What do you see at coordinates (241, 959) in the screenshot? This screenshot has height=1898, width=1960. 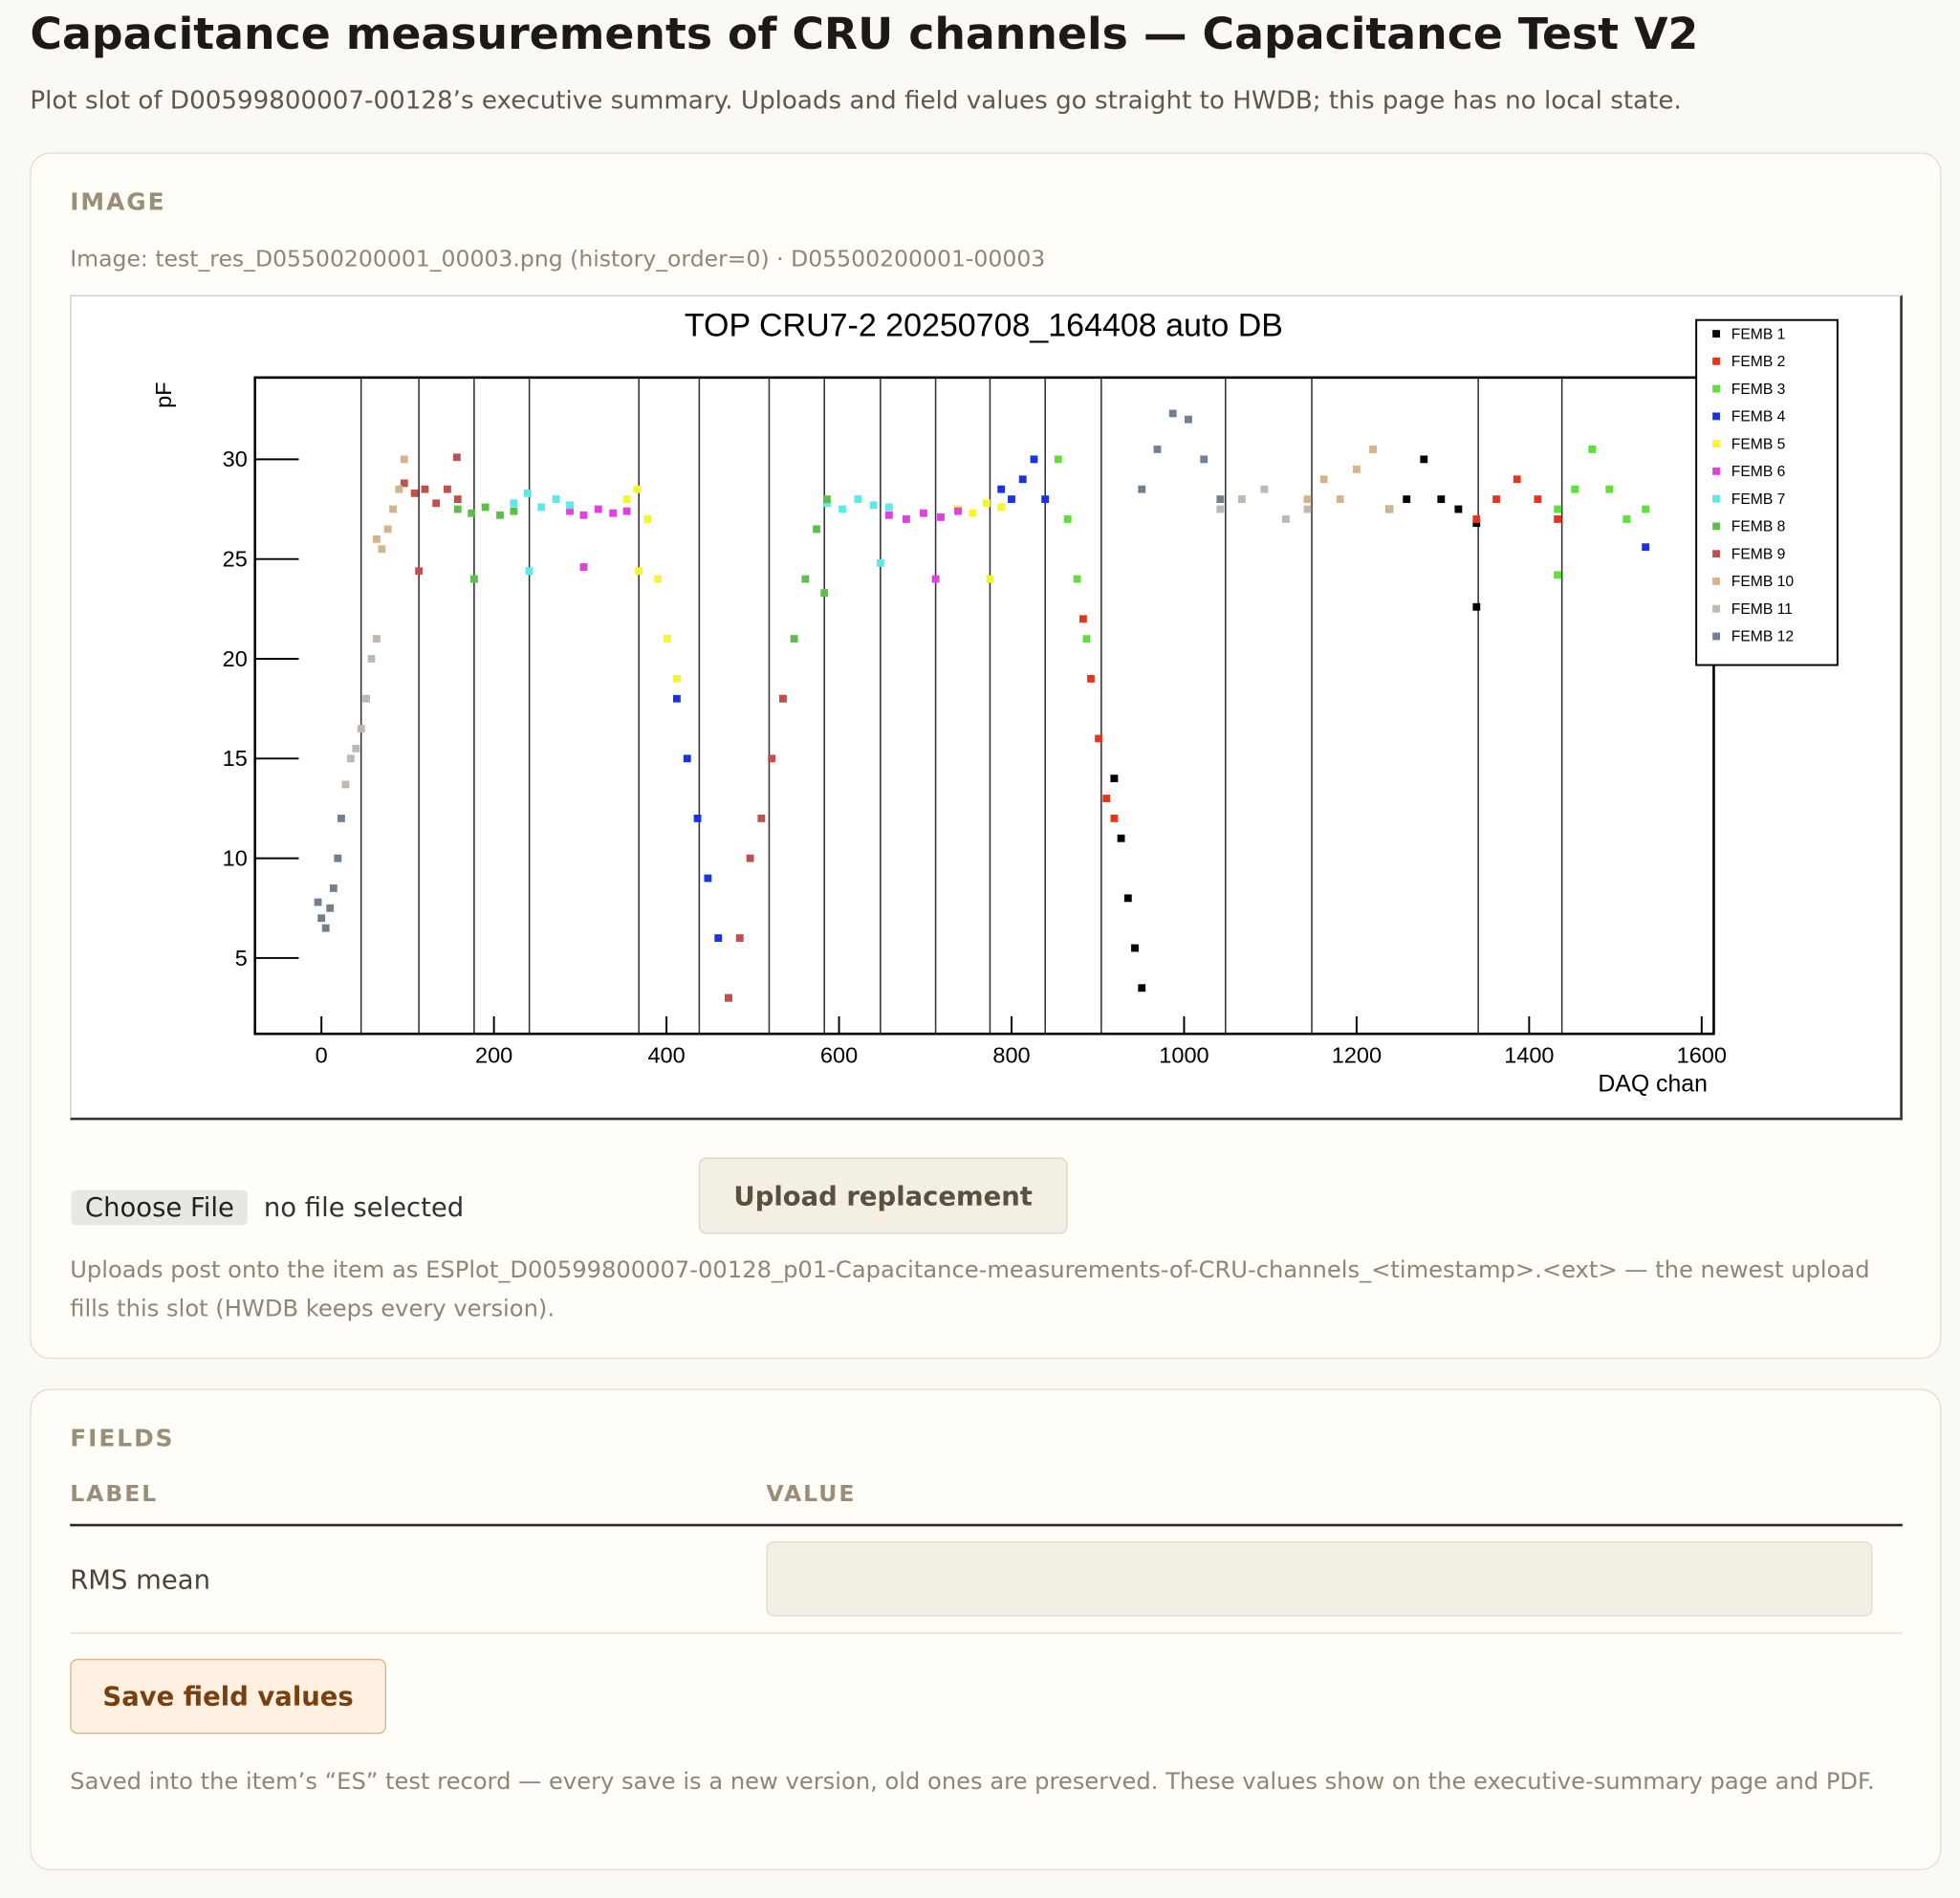 I see `y-tick-label: 5` at bounding box center [241, 959].